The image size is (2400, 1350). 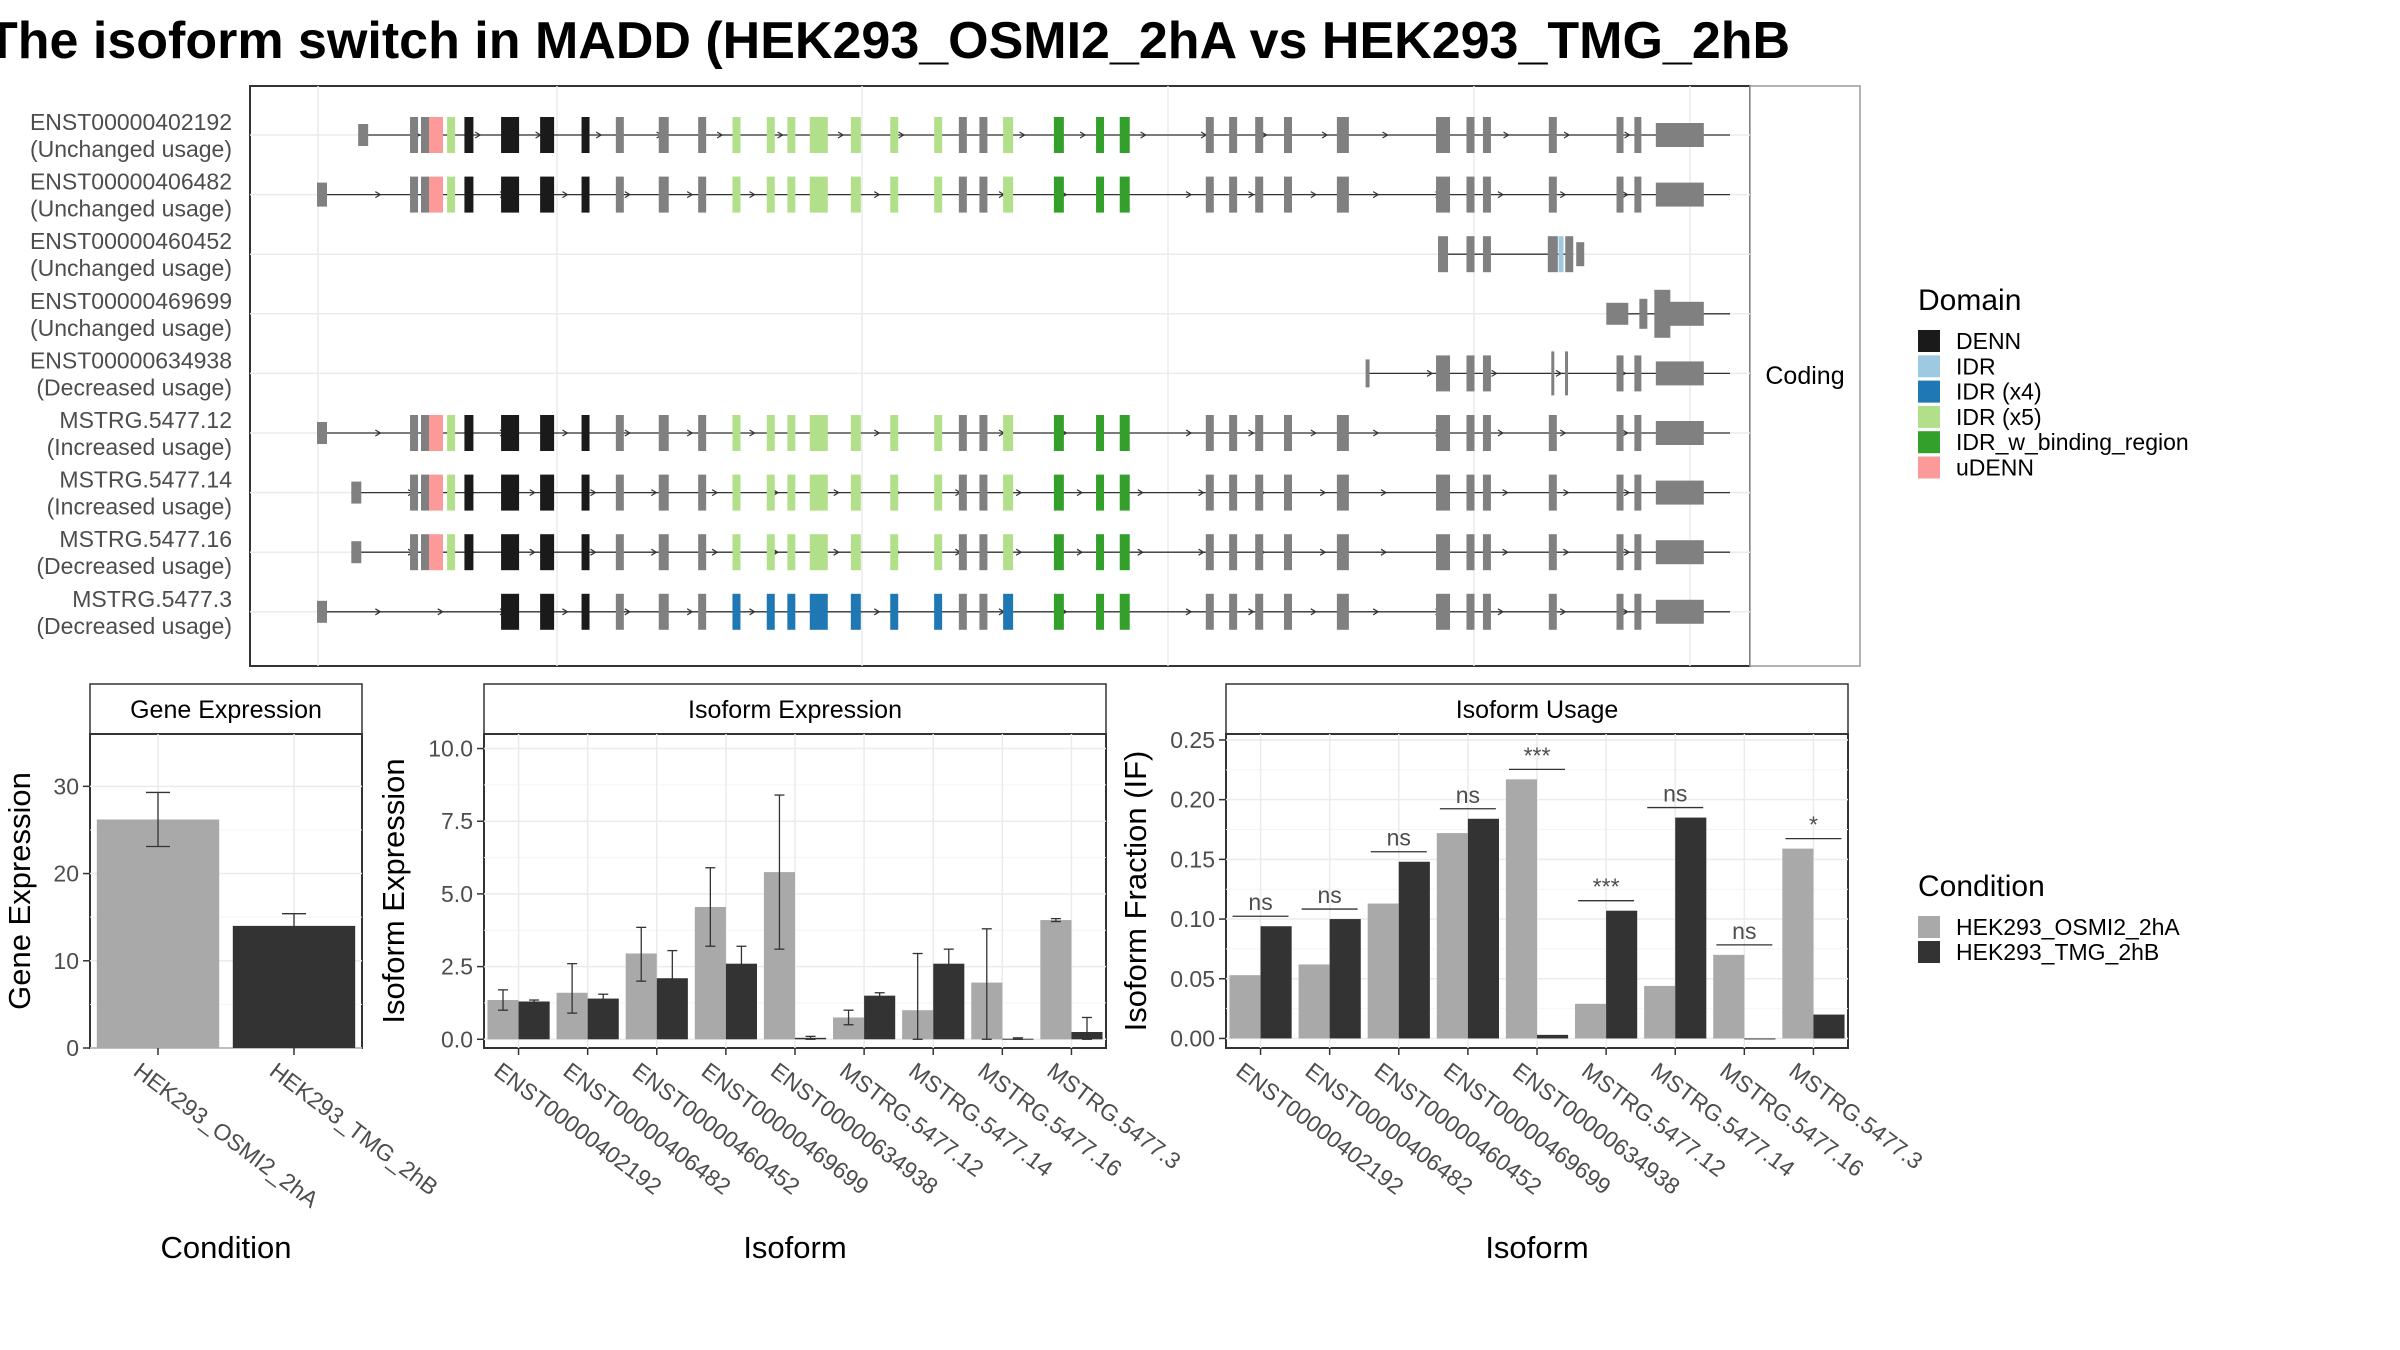 What do you see at coordinates (145, 539) in the screenshot?
I see `transcript-id-label: MSTRG.5477.16` at bounding box center [145, 539].